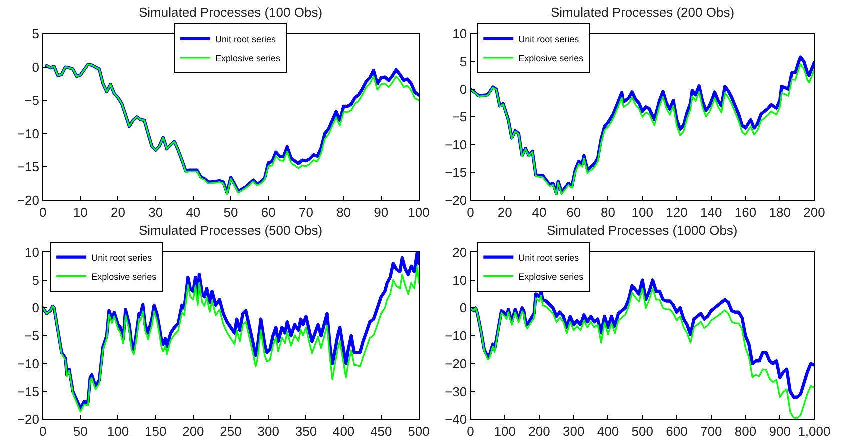 The image size is (850, 446). Describe the element at coordinates (155, 432) in the screenshot. I see `x-tick-label: 150` at that location.